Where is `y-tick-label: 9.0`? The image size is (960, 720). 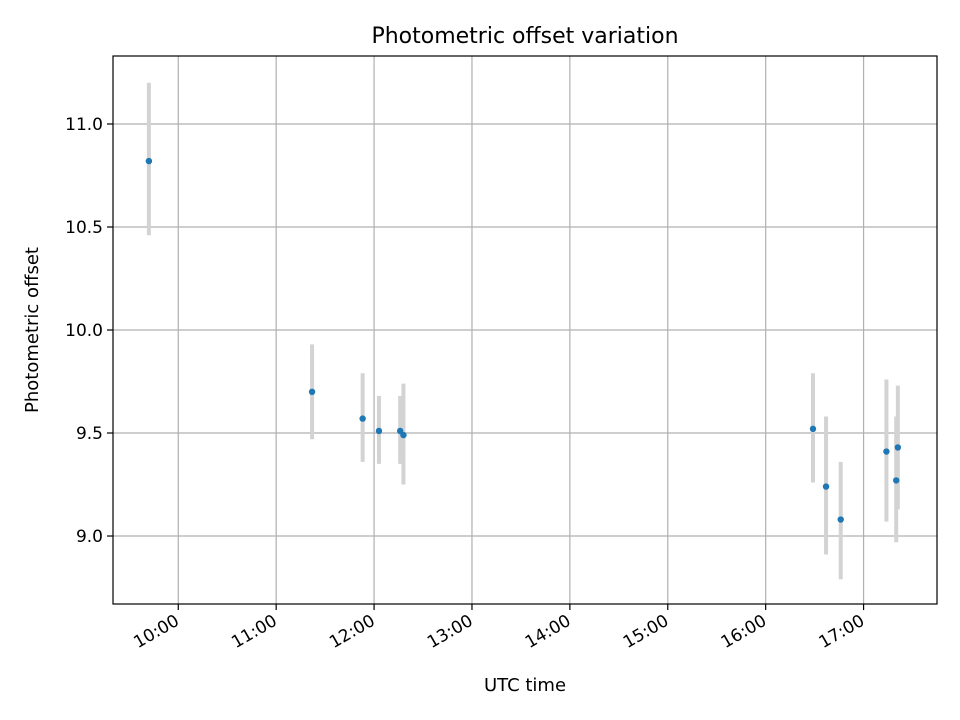 y-tick-label: 9.0 is located at coordinates (89, 537).